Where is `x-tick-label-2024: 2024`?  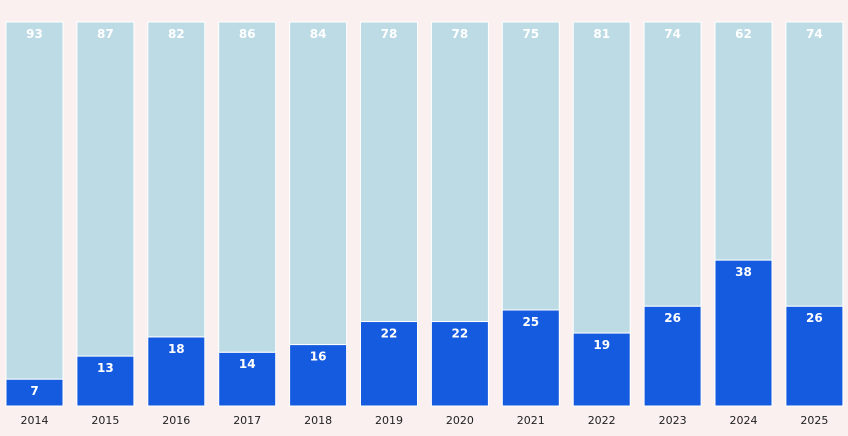
x-tick-label-2024: 2024 is located at coordinates (744, 420).